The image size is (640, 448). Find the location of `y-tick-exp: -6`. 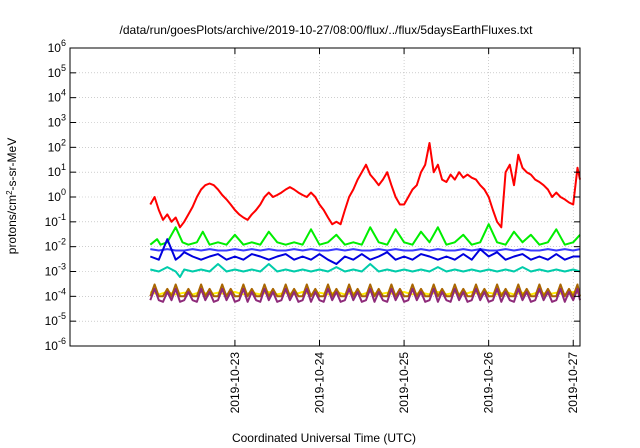

y-tick-exp: -6 is located at coordinates (62, 341).